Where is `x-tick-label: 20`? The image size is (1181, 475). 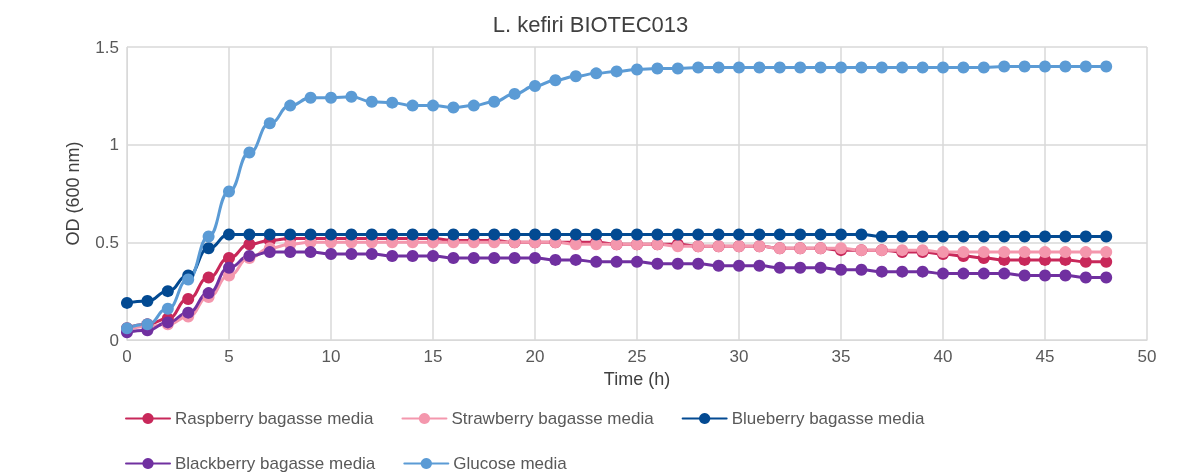
x-tick-label: 20 is located at coordinates (535, 356).